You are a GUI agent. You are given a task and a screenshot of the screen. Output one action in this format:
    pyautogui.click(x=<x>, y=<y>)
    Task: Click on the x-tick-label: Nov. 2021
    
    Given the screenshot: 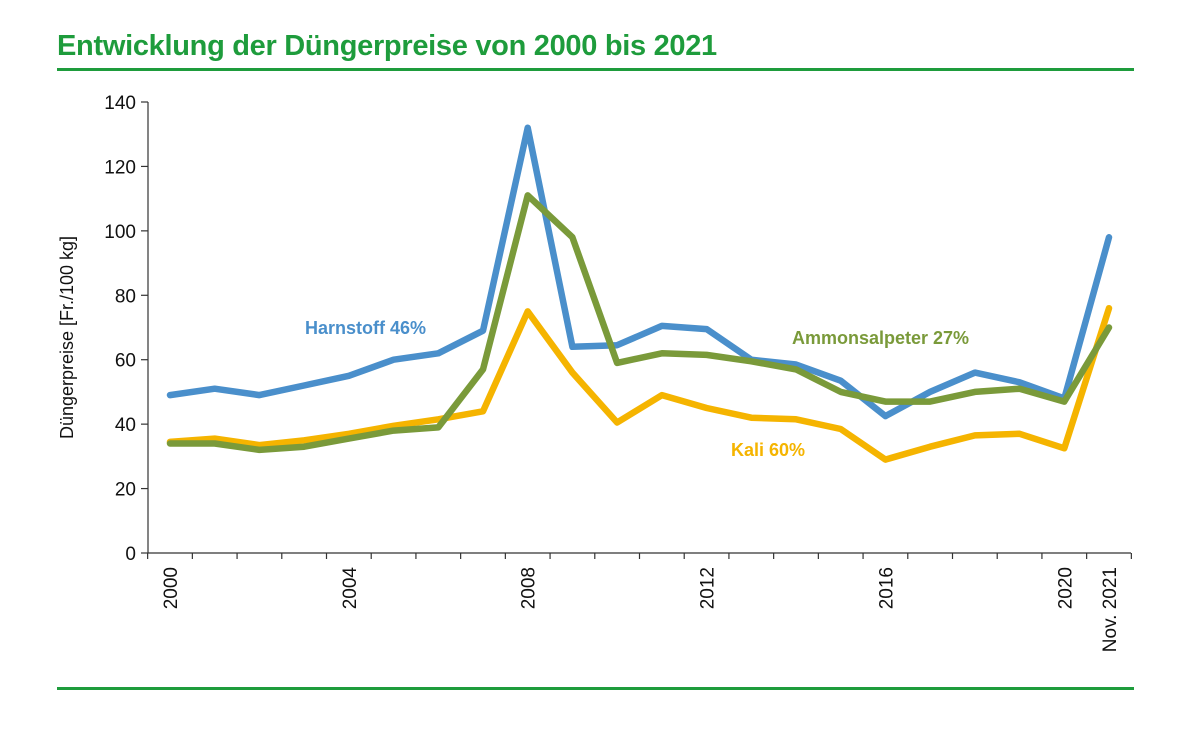 What is the action you would take?
    pyautogui.click(x=1110, y=609)
    